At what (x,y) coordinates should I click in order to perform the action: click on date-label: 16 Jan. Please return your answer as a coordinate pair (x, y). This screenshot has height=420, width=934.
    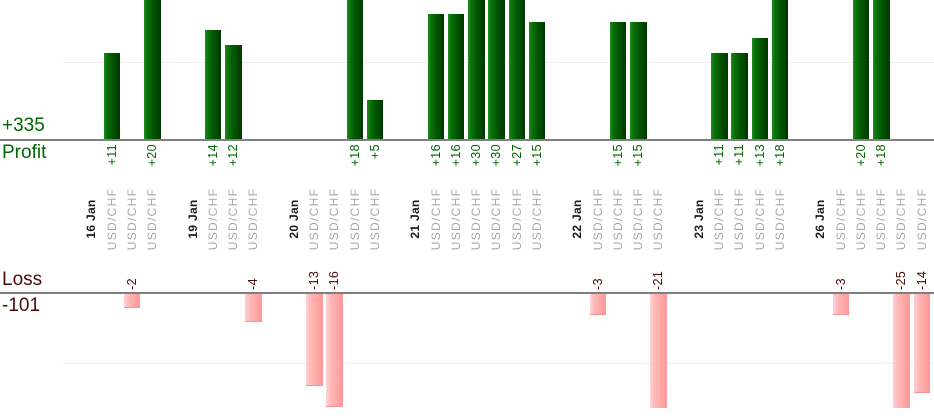
    Looking at the image, I should click on (91, 219).